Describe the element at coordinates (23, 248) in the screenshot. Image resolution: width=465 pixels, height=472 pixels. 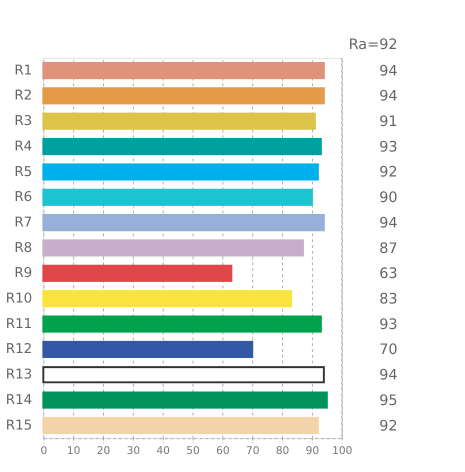
I see `y-tick-label: R8` at that location.